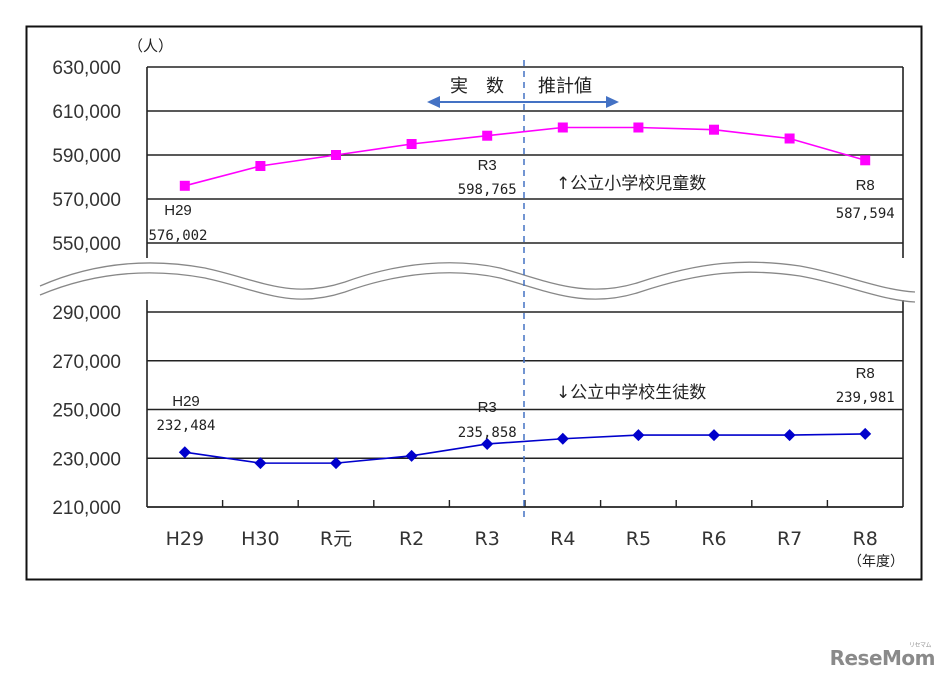  Describe the element at coordinates (865, 398) in the screenshot. I see `annotation-value: 239,981` at that location.